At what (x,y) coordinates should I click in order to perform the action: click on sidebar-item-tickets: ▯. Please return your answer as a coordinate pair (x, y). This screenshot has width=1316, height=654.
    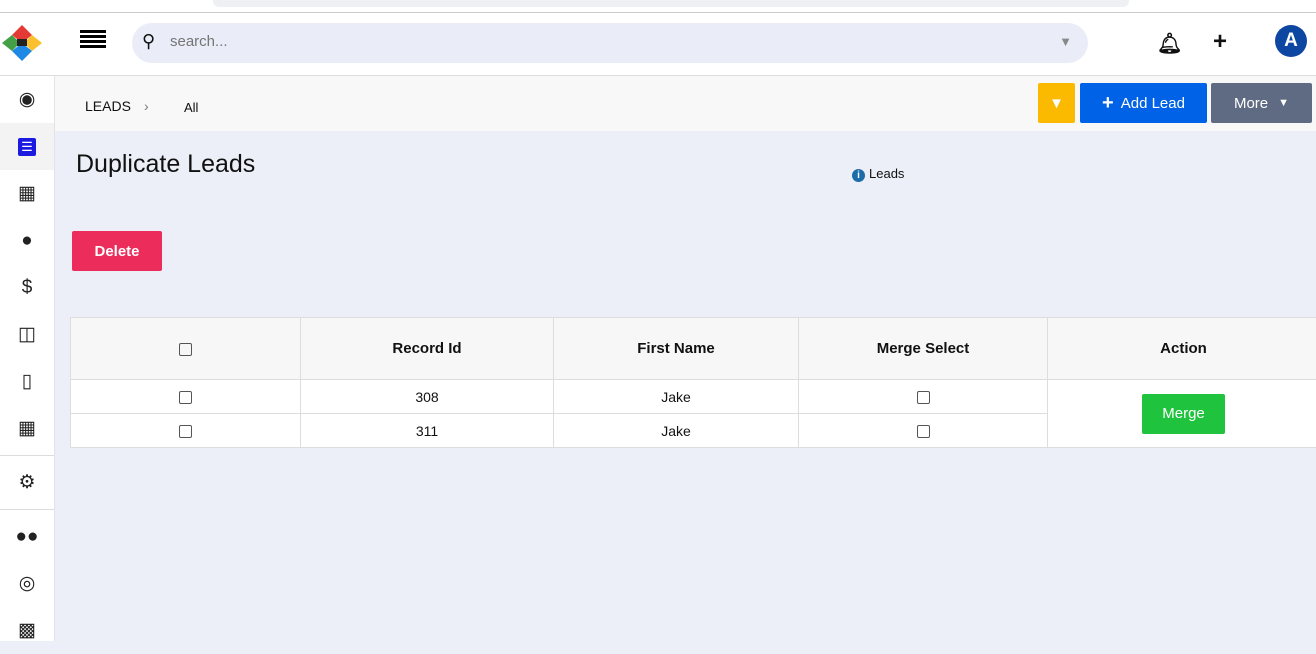
    Looking at the image, I should click on (27, 381).